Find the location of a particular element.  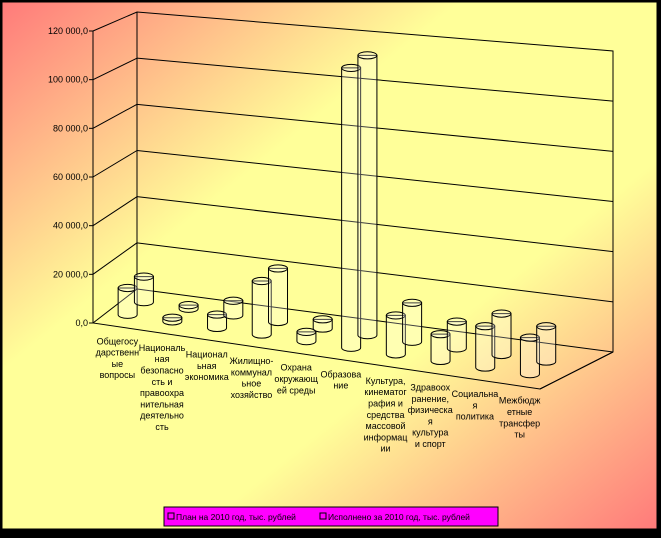

legend-label-1: Исполнено за 2010 год, тыс. рублей is located at coordinates (399, 517).